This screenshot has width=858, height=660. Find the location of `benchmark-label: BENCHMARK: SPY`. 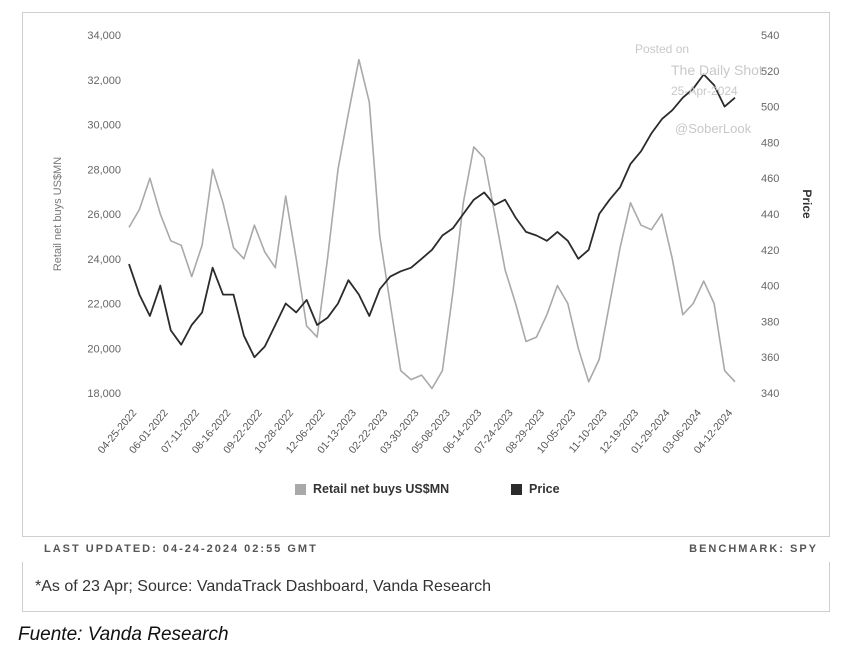

benchmark-label: BENCHMARK: SPY is located at coordinates (753, 549).